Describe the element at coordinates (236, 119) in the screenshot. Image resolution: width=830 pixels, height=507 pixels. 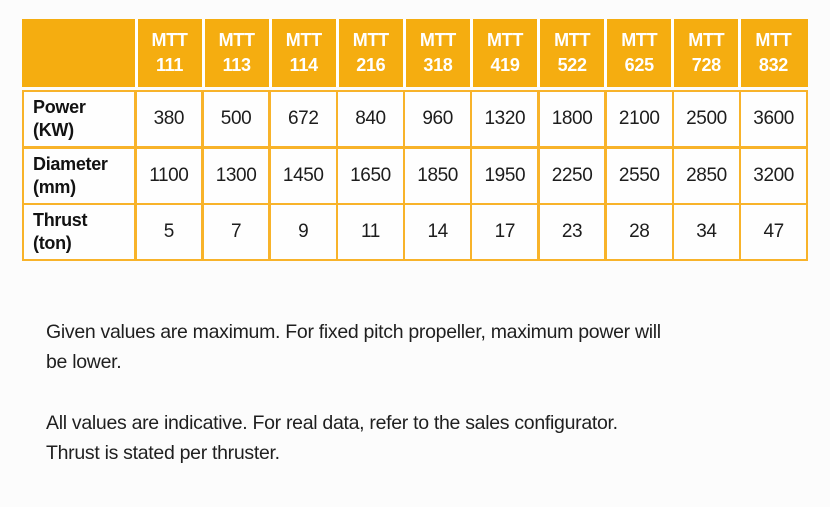
I see `value-cell: 500` at that location.